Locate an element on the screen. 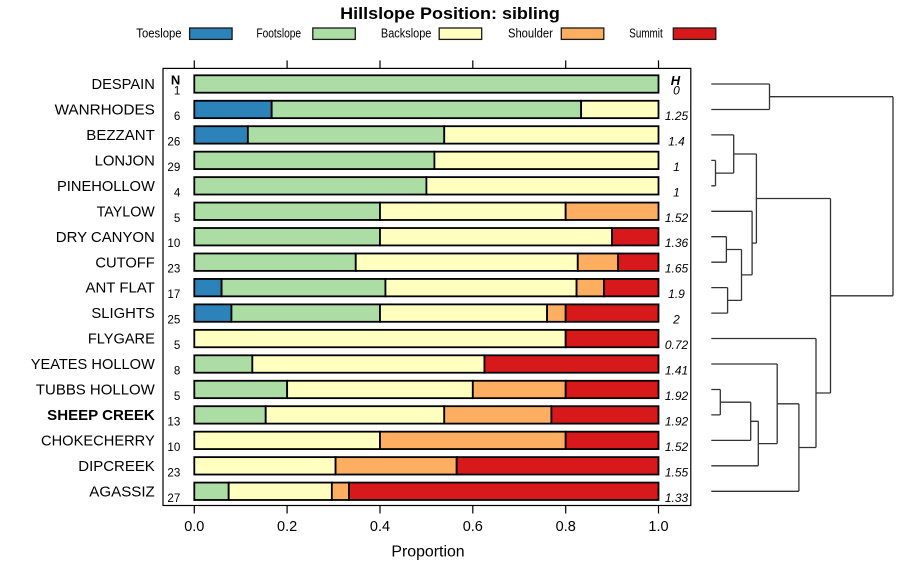  svg-text: 13 is located at coordinates (173, 421).